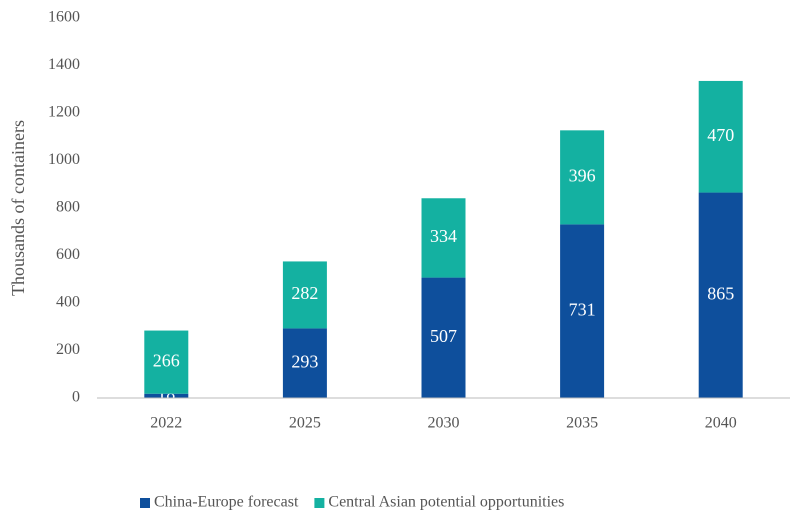 This screenshot has width=795, height=516. What do you see at coordinates (64, 64) in the screenshot?
I see `y-tick-label: 1400` at bounding box center [64, 64].